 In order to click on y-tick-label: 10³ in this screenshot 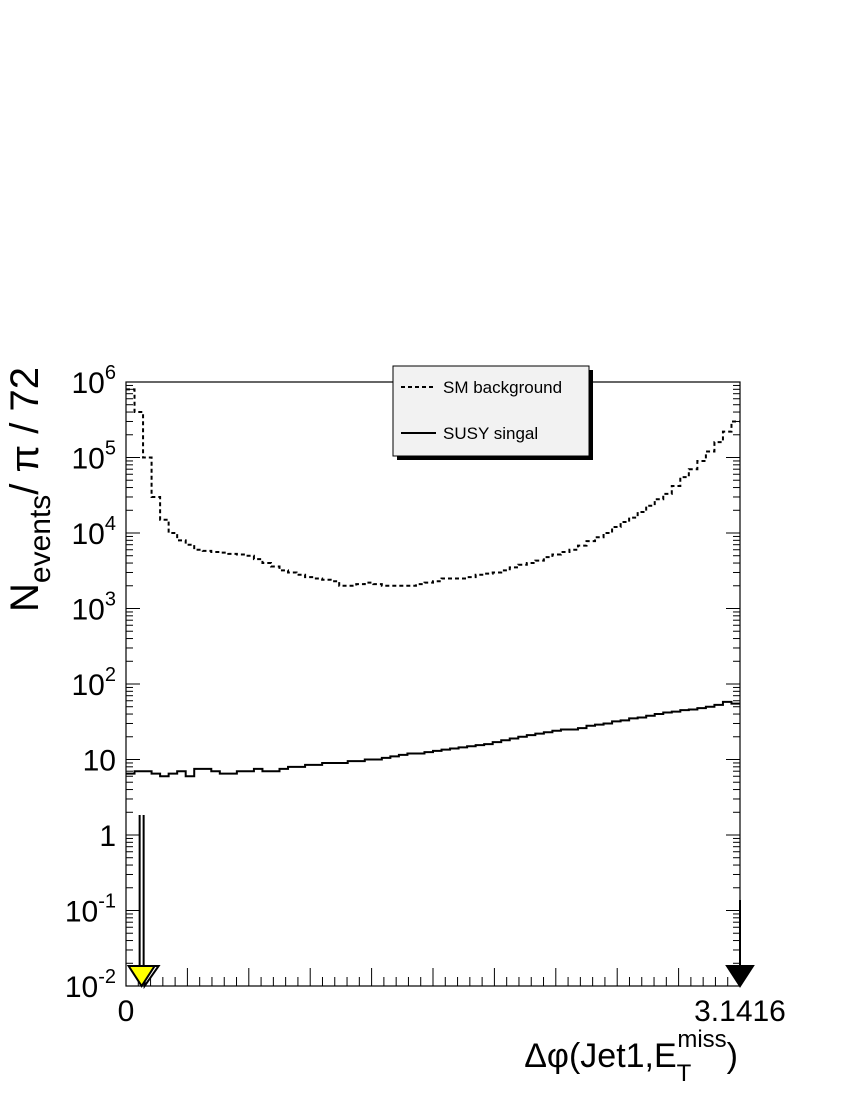, I will do `click(94, 608)`.